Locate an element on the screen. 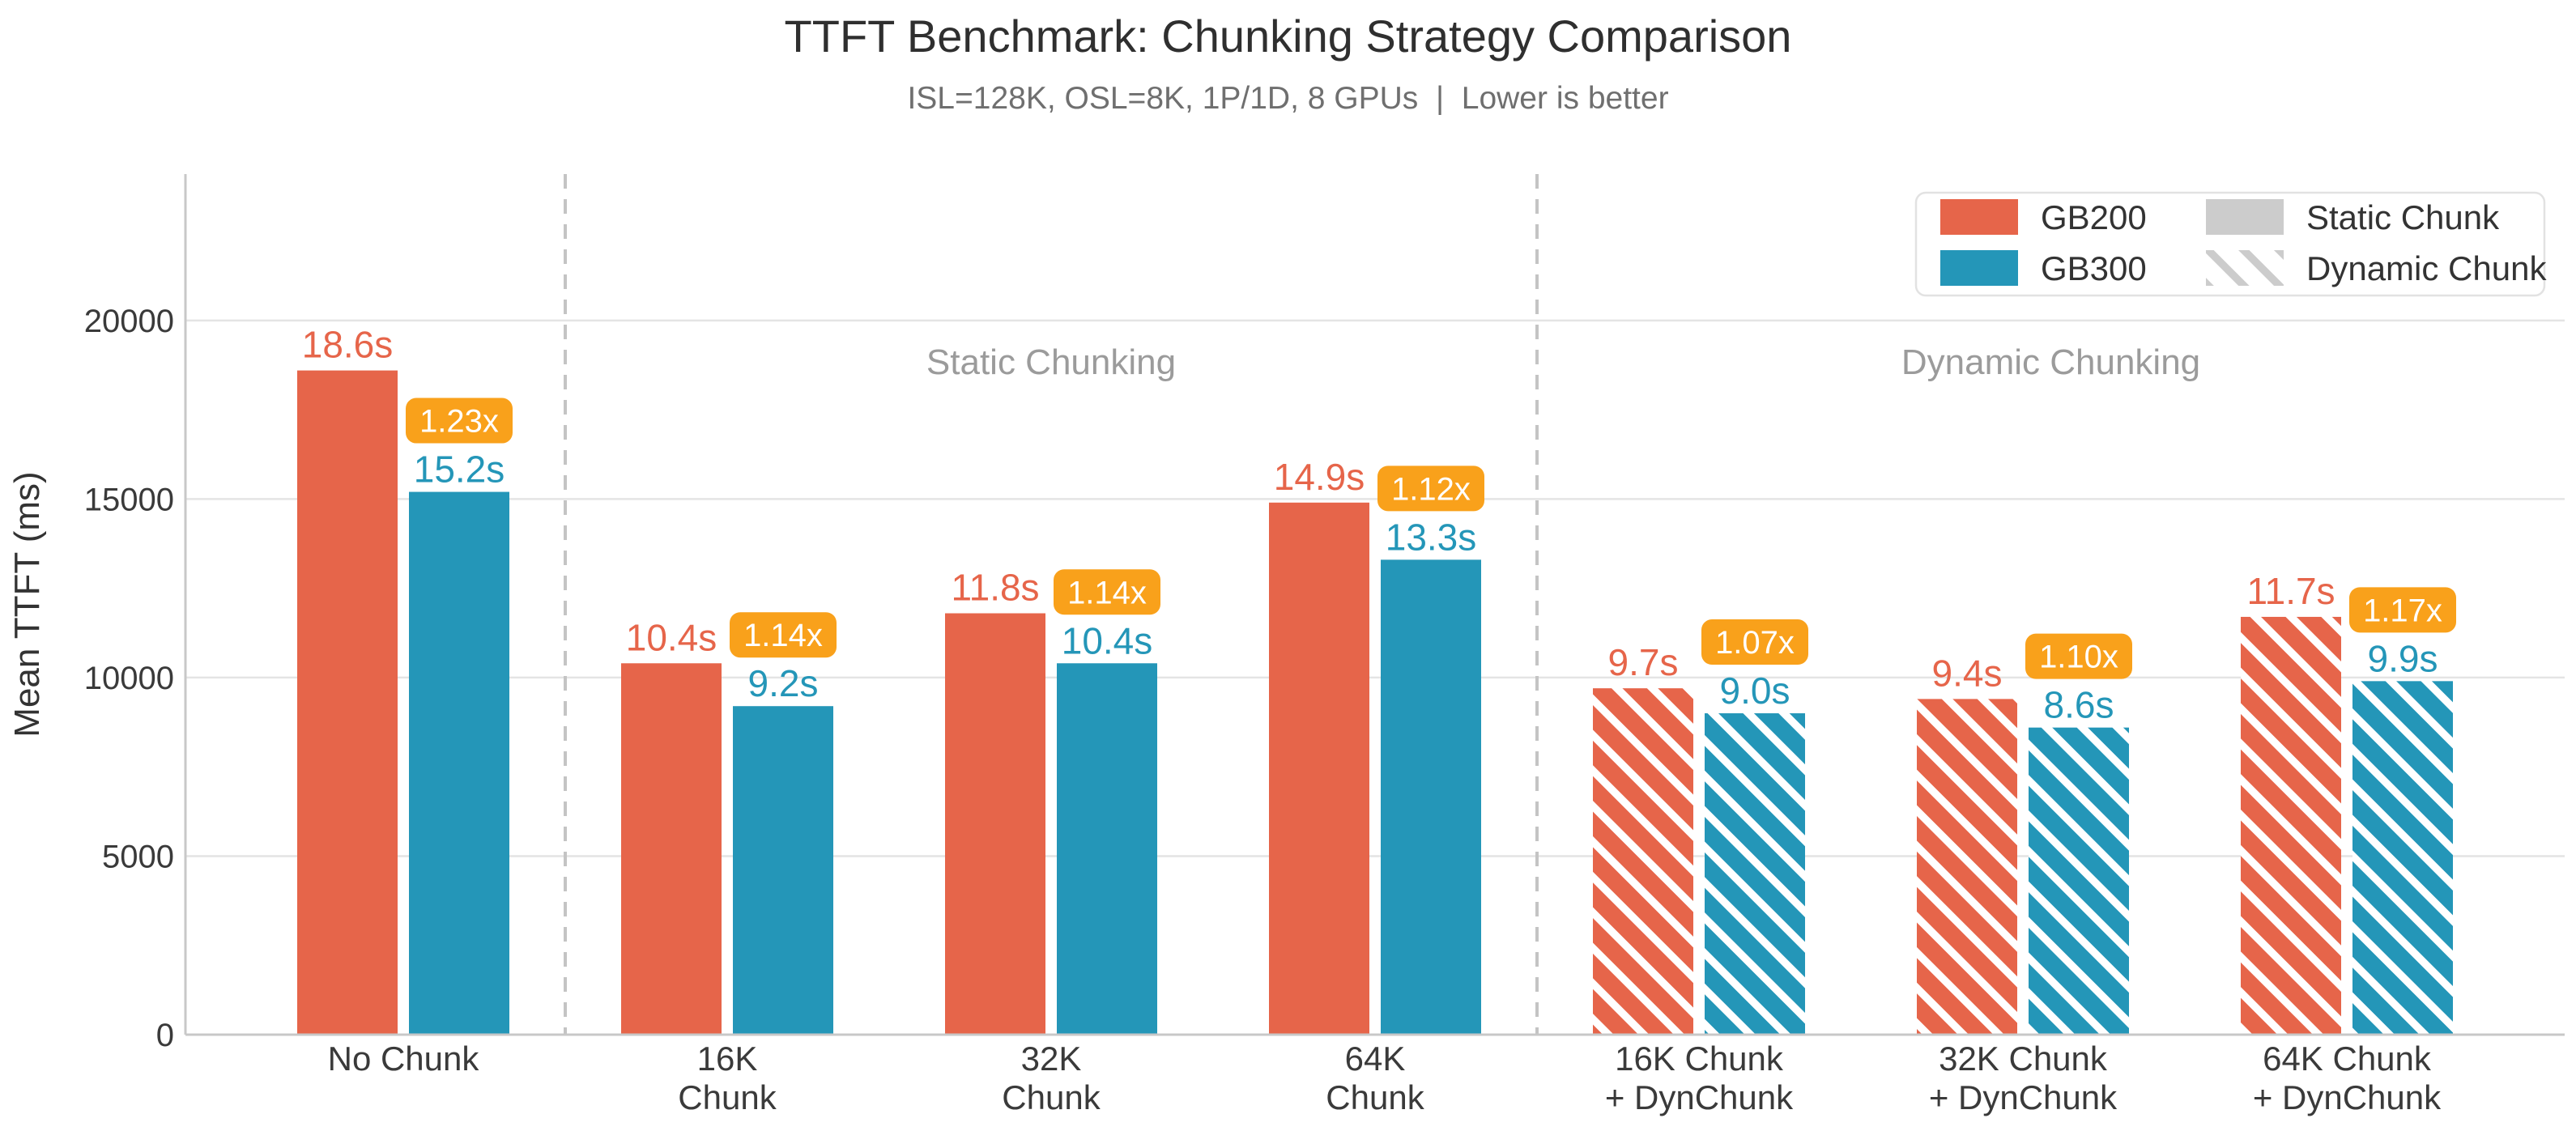 Image resolution: width=2576 pixels, height=1131 pixels. speedup-badge-label-group4: 1.12x is located at coordinates (1431, 489).